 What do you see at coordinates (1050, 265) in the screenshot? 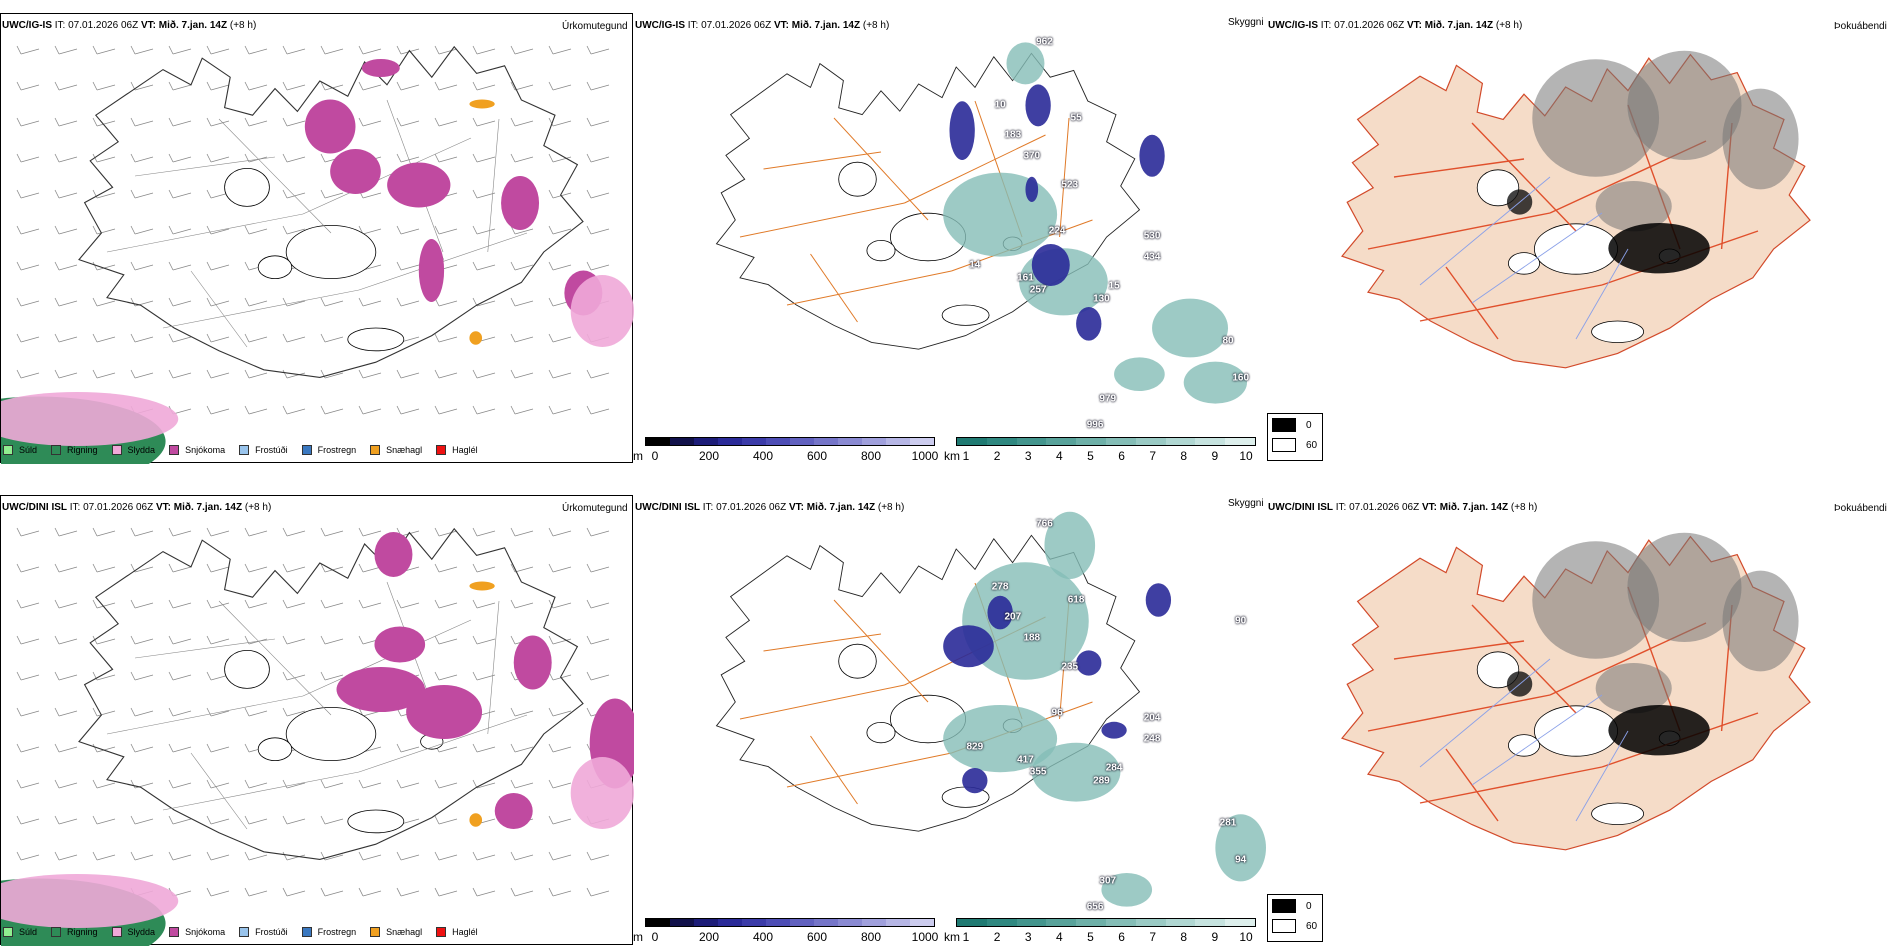
I see `low-cloud-base-area` at bounding box center [1050, 265].